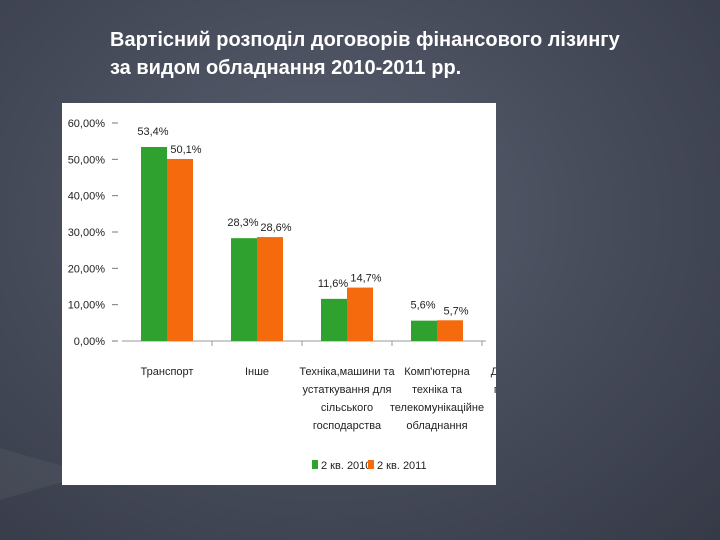 Image resolution: width=720 pixels, height=540 pixels. Describe the element at coordinates (347, 426) in the screenshot. I see `x-category-label: господарства` at that location.